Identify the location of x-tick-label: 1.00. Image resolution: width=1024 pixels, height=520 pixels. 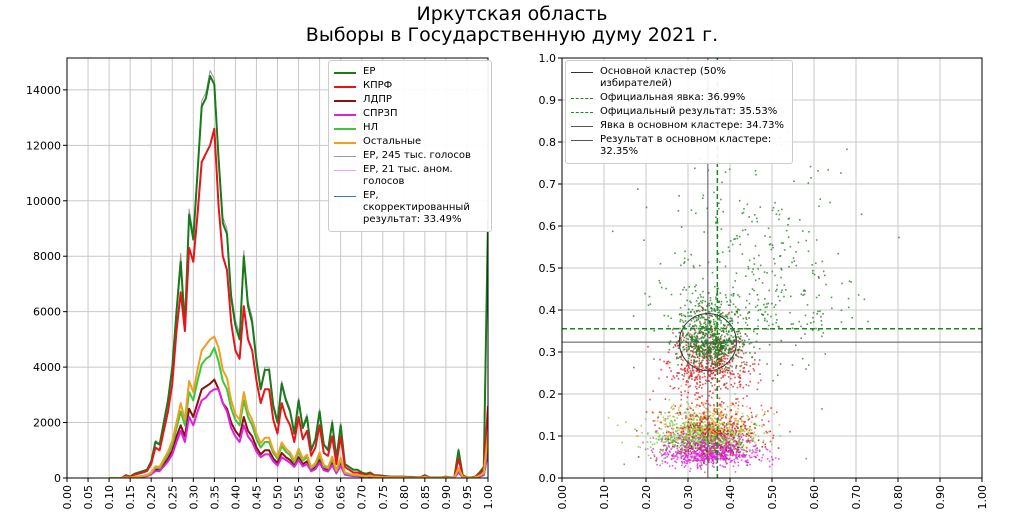
(982, 497).